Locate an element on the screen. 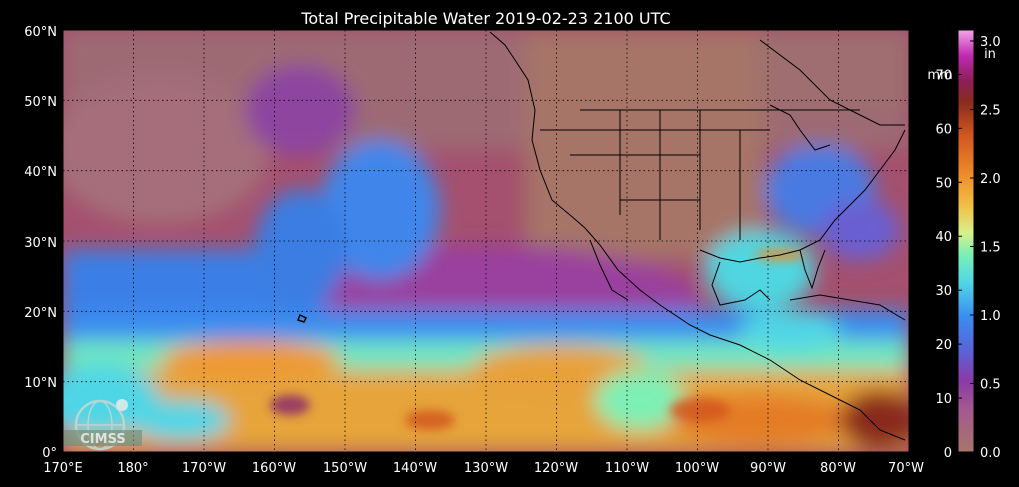  lat-tick-label: 10°N is located at coordinates (40, 383).